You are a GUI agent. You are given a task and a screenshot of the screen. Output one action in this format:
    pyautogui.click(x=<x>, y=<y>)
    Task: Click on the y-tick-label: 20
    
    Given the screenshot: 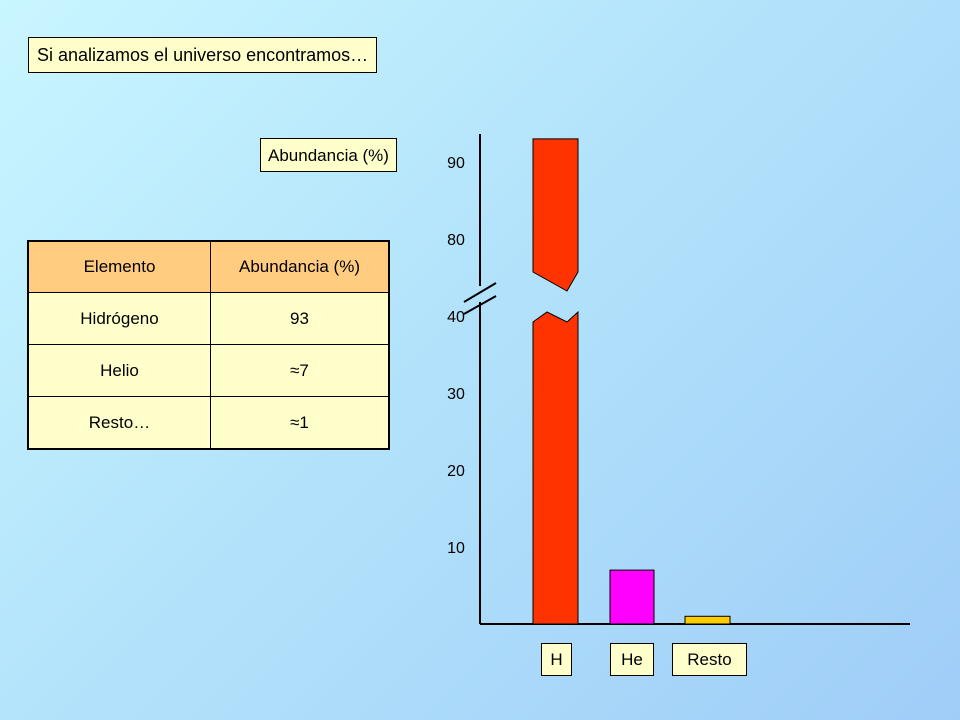 What is the action you would take?
    pyautogui.click(x=456, y=471)
    